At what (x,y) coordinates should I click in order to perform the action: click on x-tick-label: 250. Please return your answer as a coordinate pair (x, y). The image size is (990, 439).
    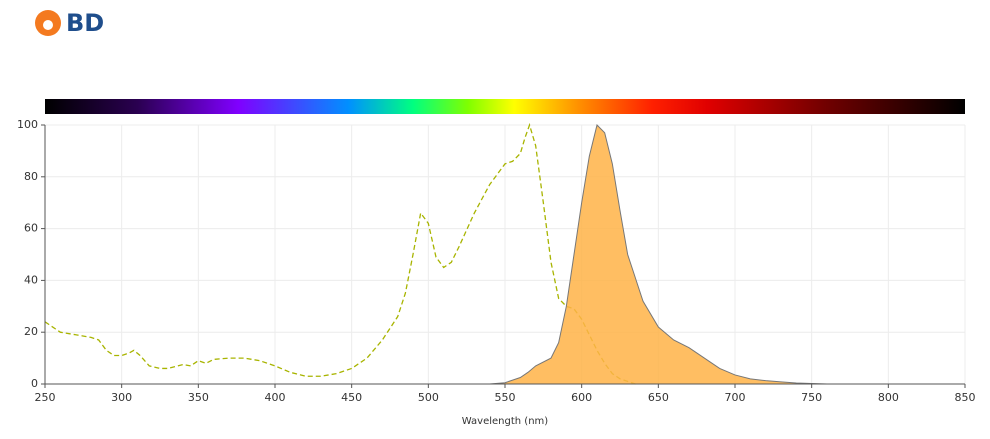
    Looking at the image, I should click on (45, 397).